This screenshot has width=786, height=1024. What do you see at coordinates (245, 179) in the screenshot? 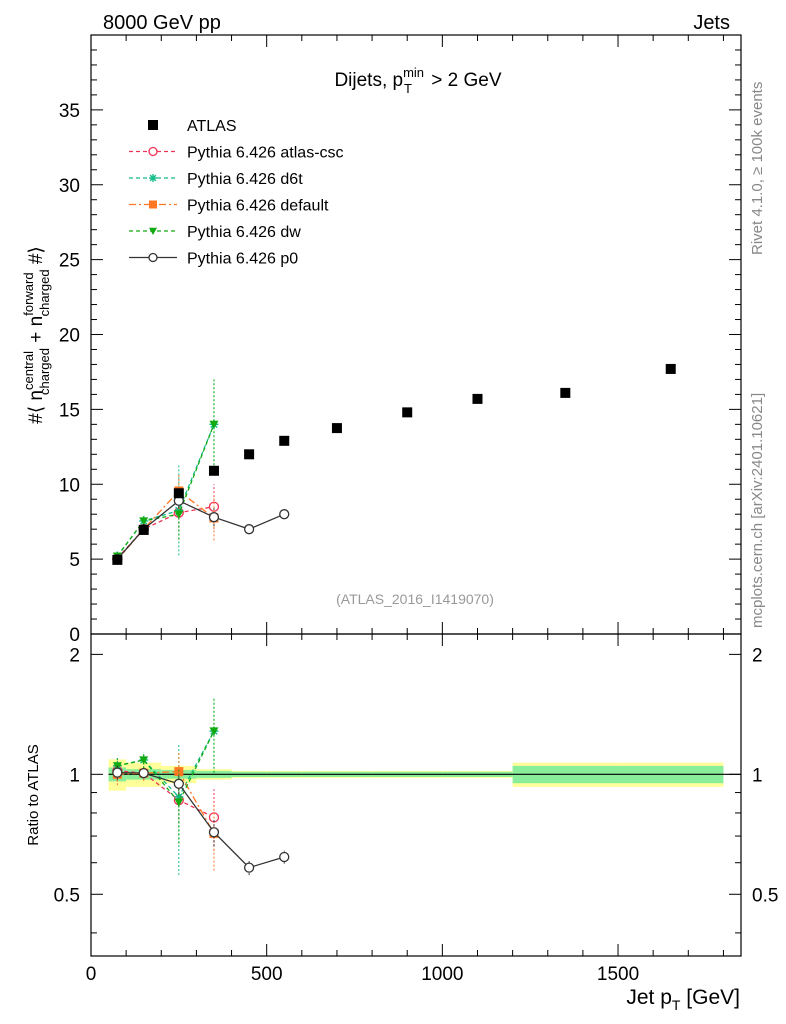
I see `legend-label: Pythia 6.426 d6t` at bounding box center [245, 179].